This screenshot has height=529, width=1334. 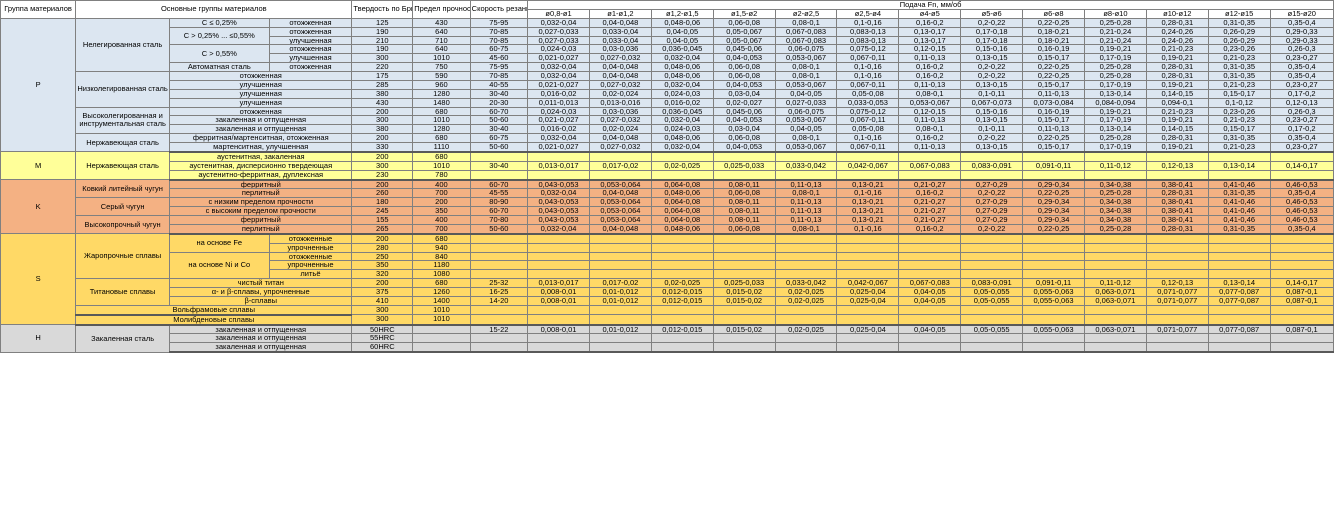 What do you see at coordinates (499, 49) in the screenshot?
I see `cutting-speed-value: 60-75` at bounding box center [499, 49].